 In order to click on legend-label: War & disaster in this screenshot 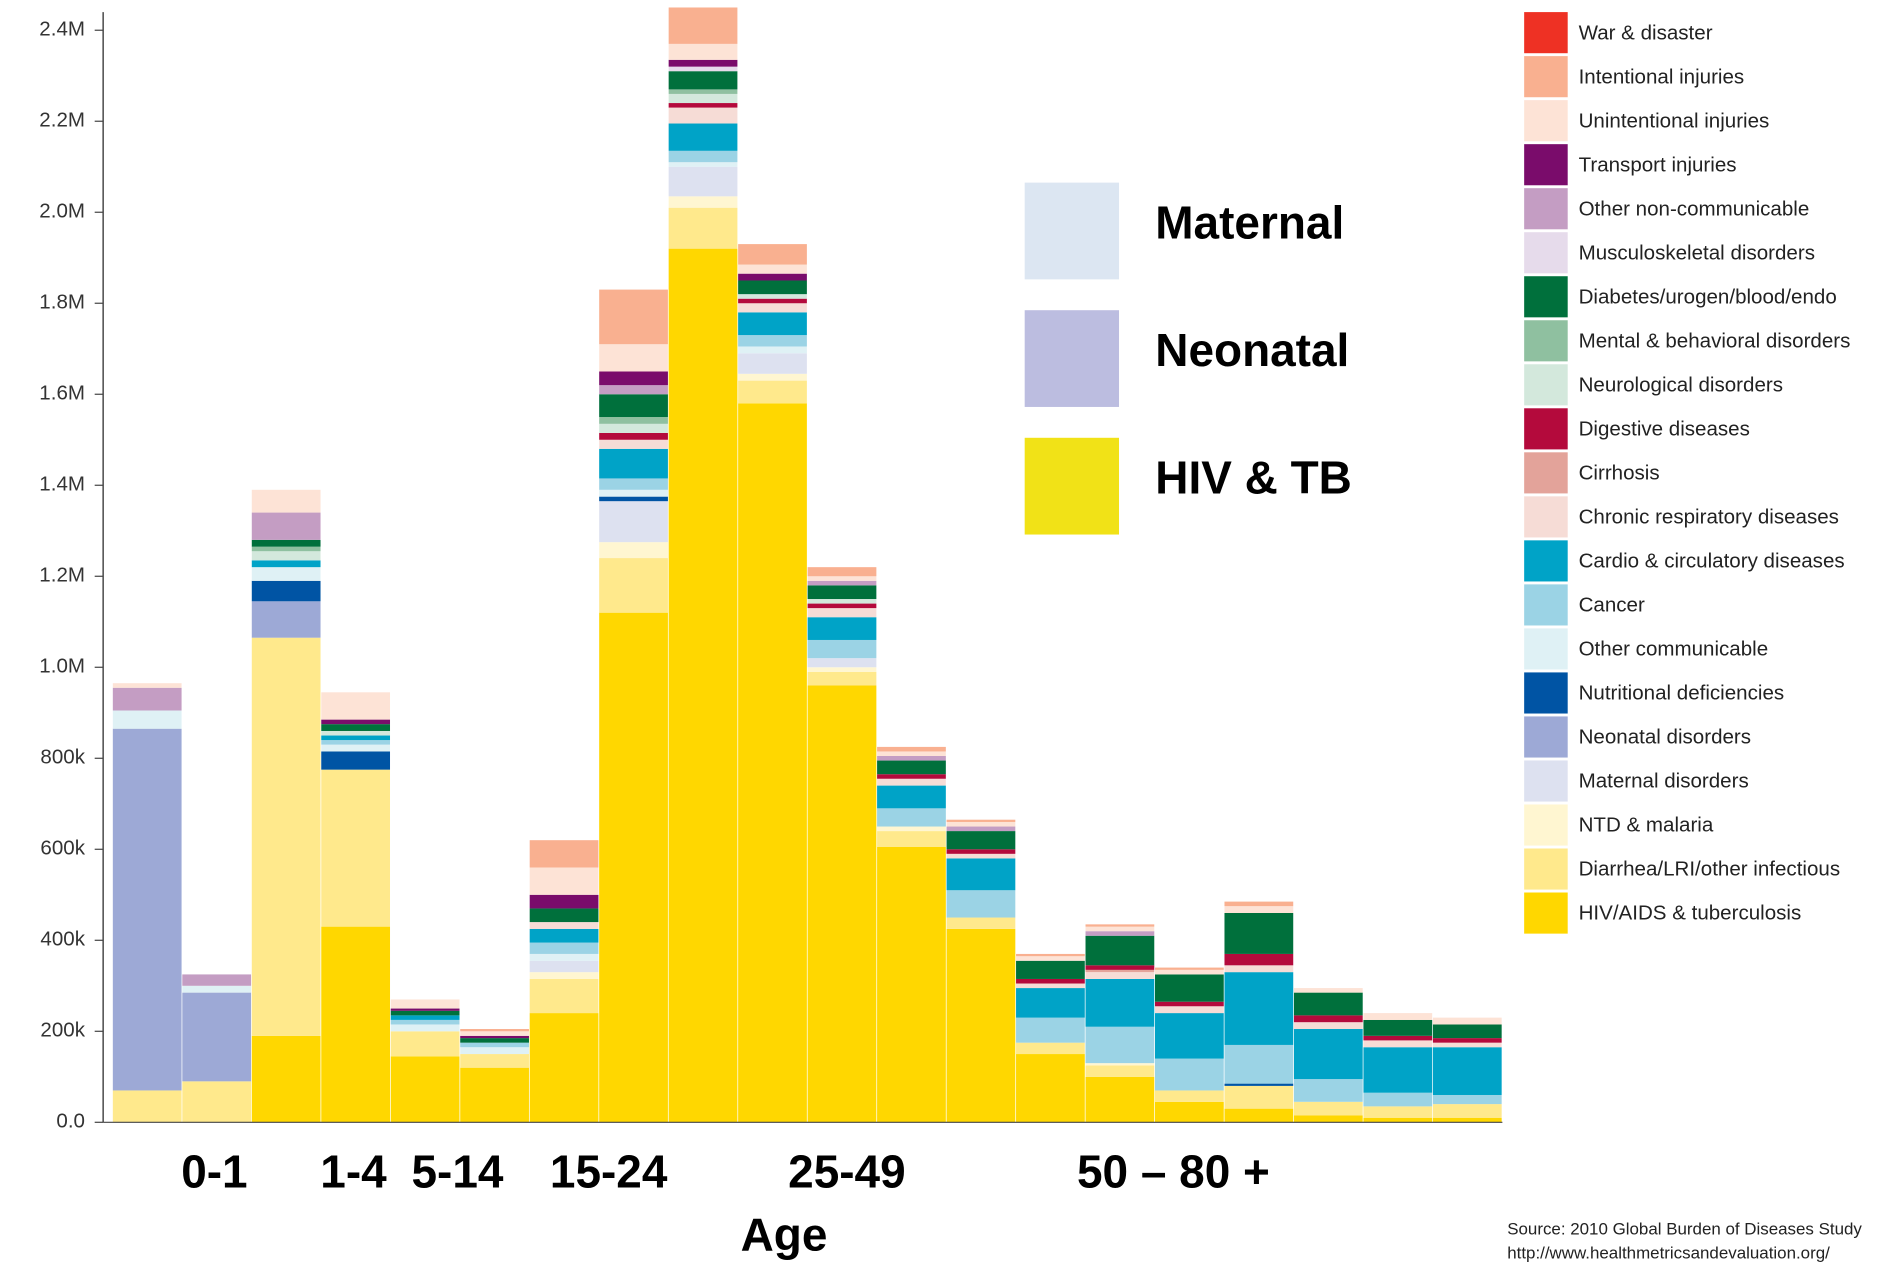, I will do `click(1646, 32)`.